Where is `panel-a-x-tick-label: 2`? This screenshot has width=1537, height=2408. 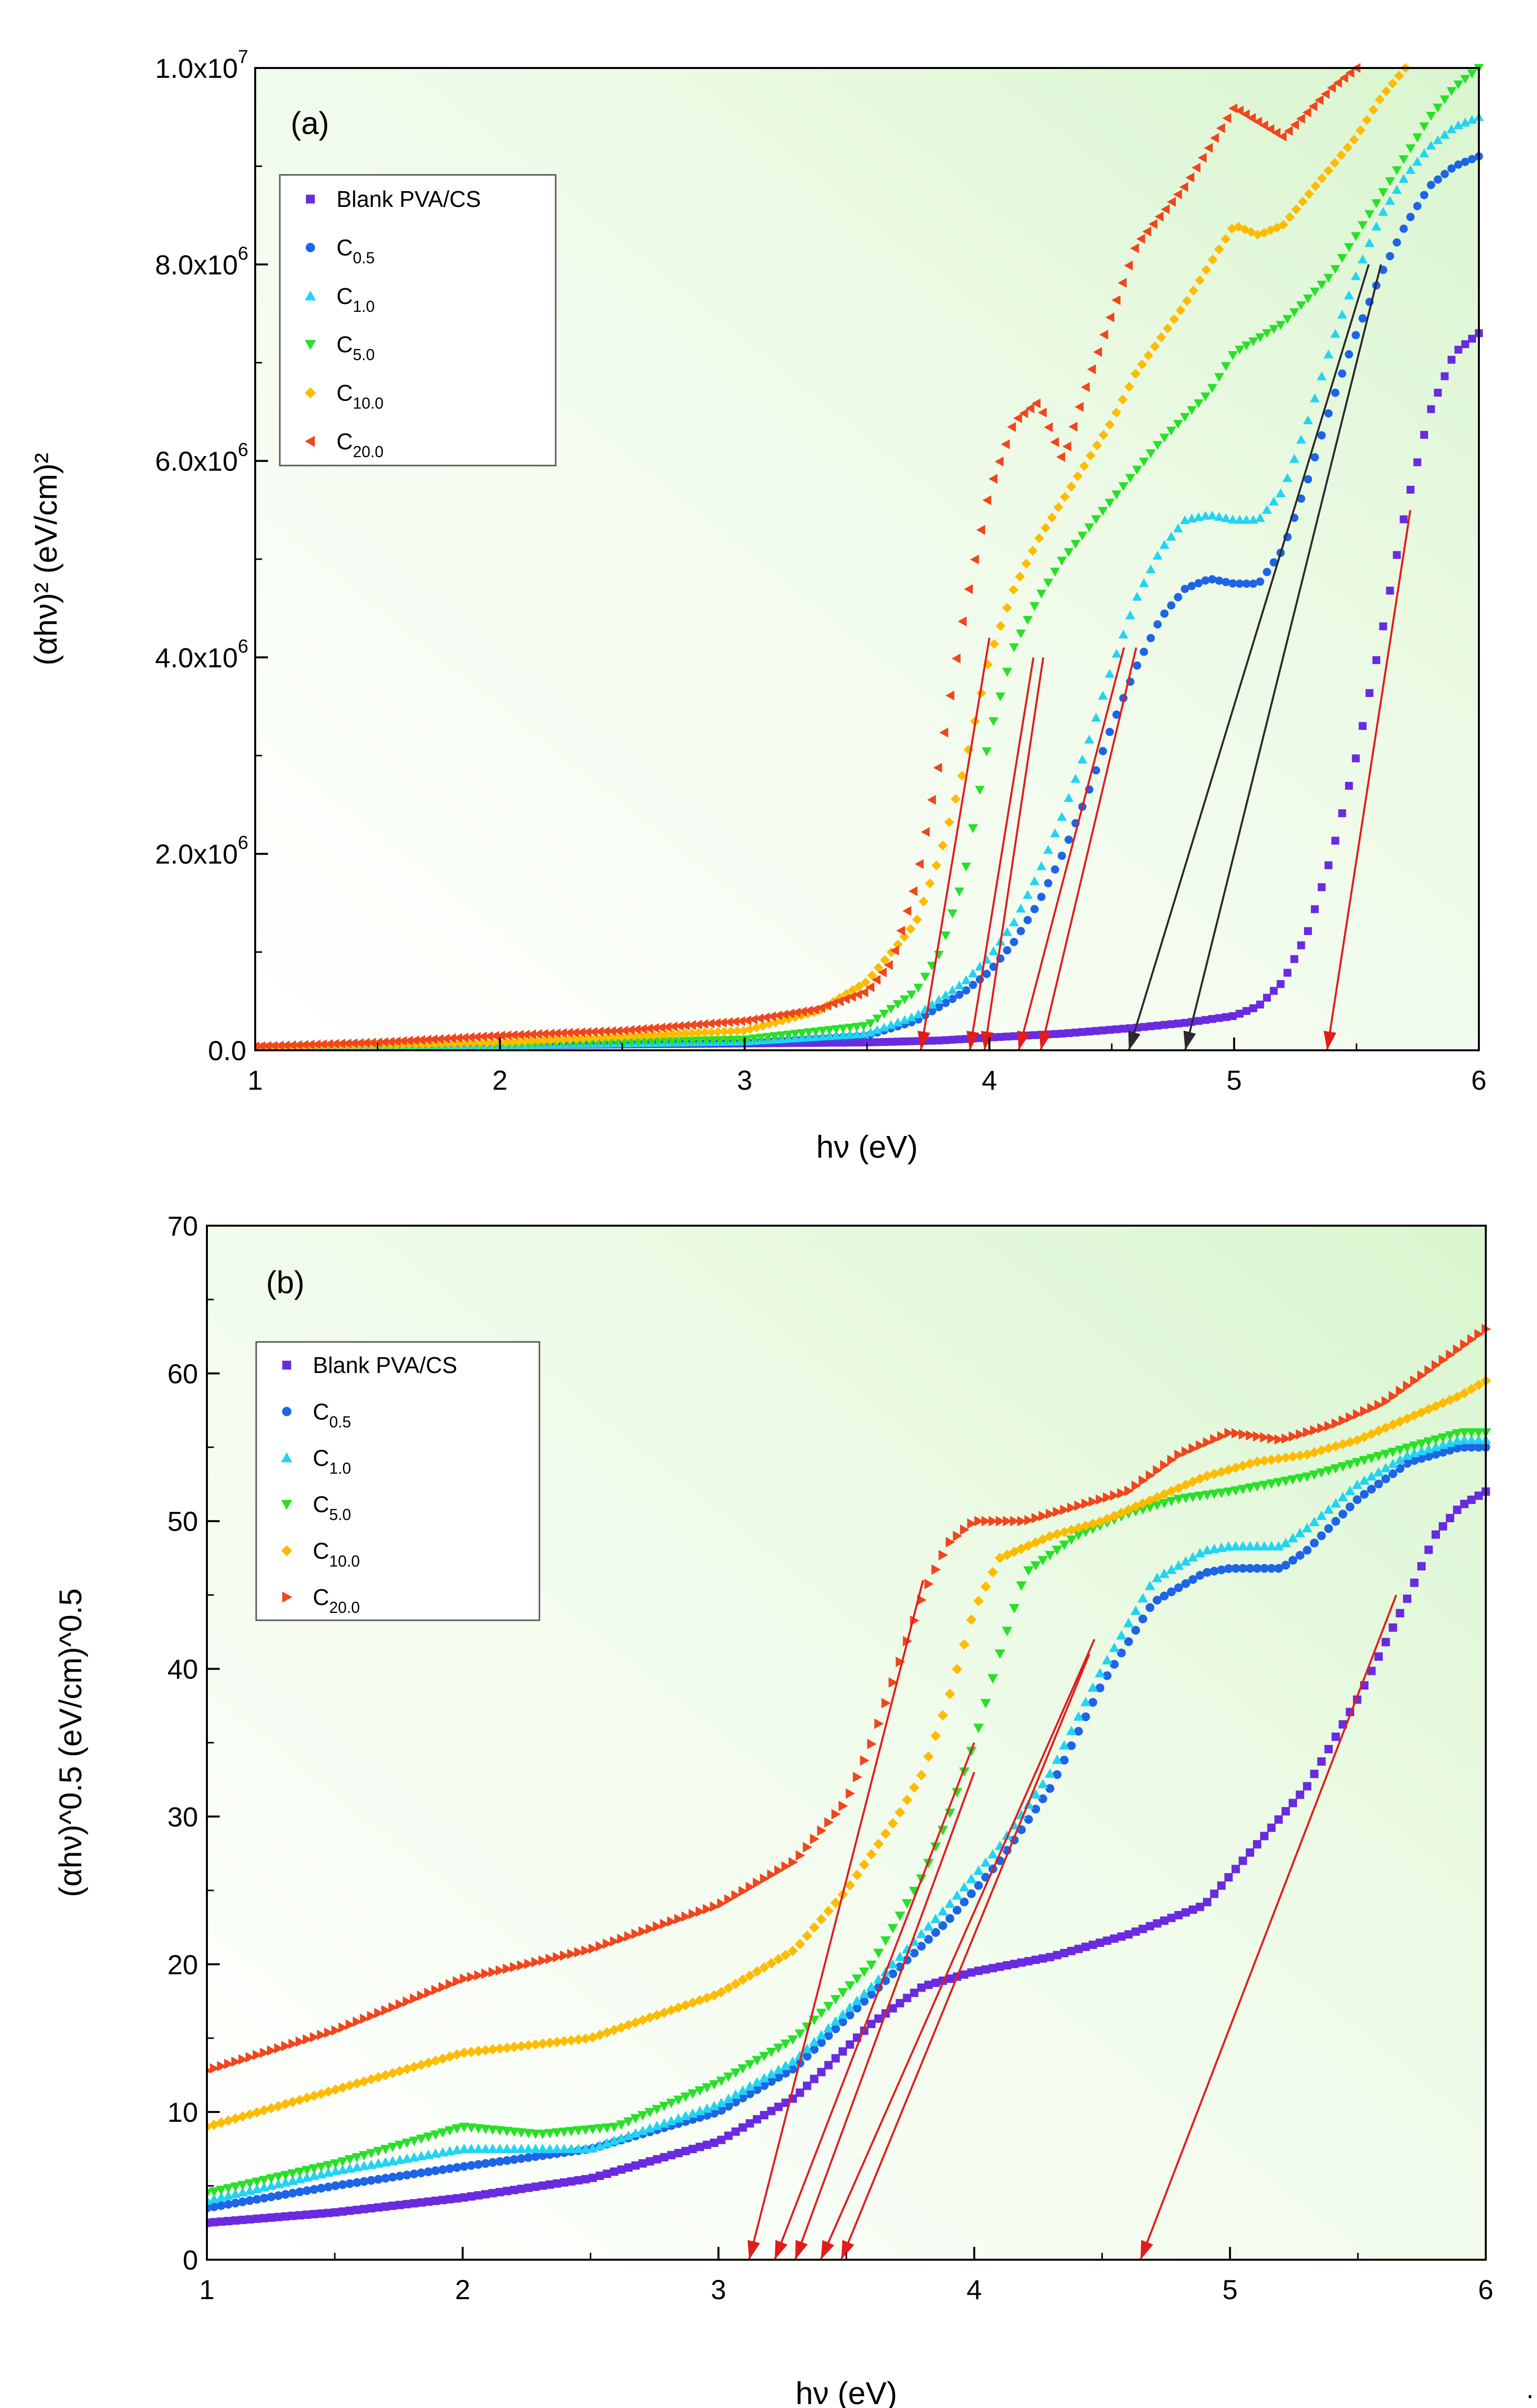 panel-a-x-tick-label: 2 is located at coordinates (500, 1080).